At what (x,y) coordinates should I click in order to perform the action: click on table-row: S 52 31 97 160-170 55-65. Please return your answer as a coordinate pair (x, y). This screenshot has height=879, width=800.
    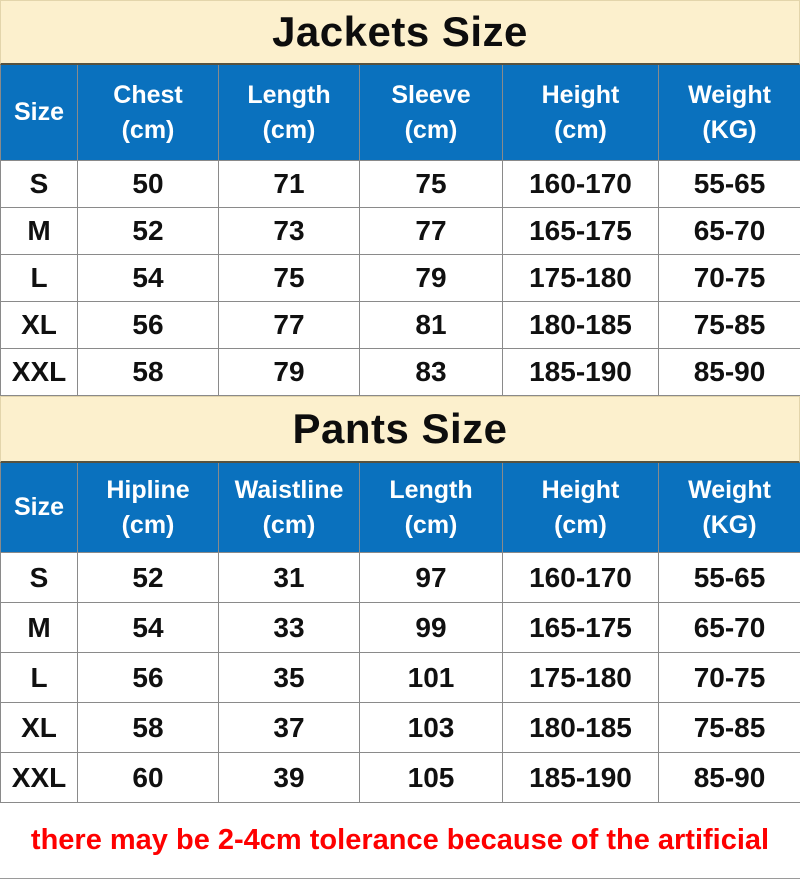
    Looking at the image, I should click on (400, 577).